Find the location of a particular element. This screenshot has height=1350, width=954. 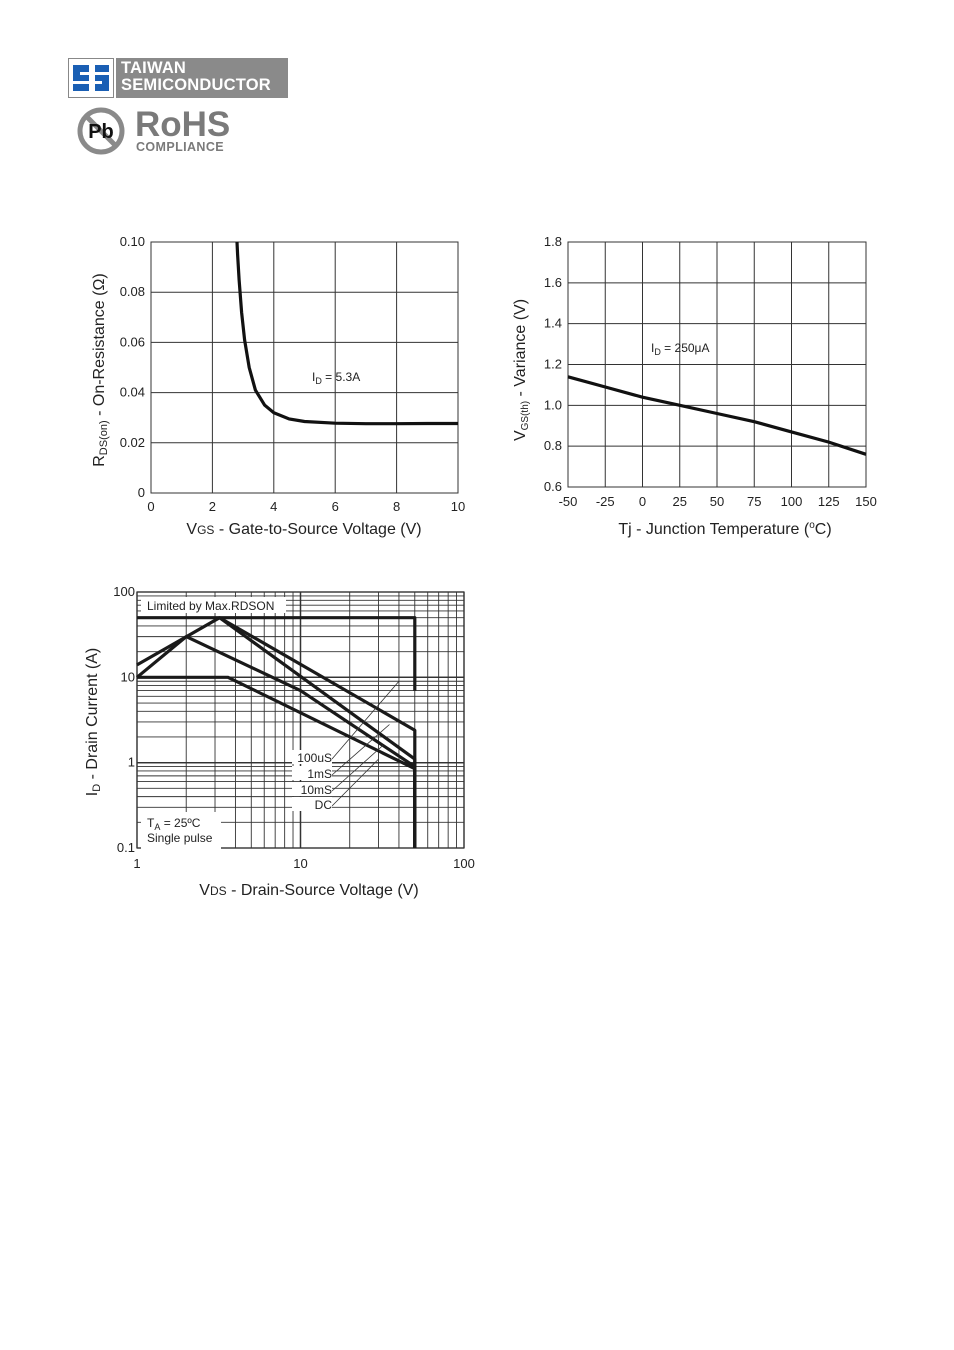

y-tick-label: 0.06 is located at coordinates (132, 341).